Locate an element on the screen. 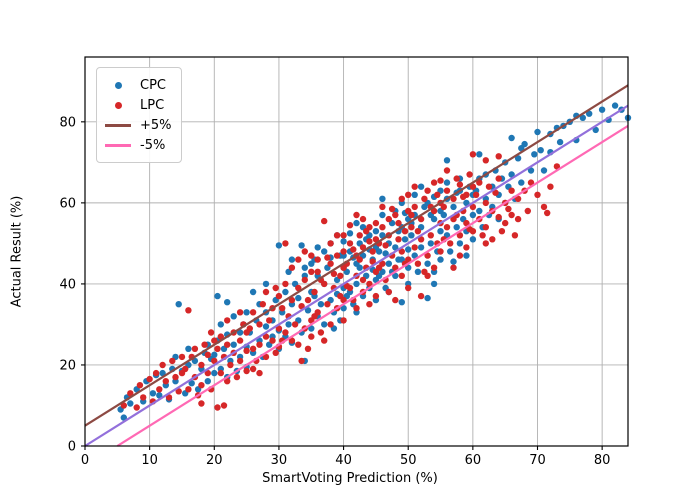 The image size is (700, 500). cpc-marker-icon is located at coordinates (118, 85).